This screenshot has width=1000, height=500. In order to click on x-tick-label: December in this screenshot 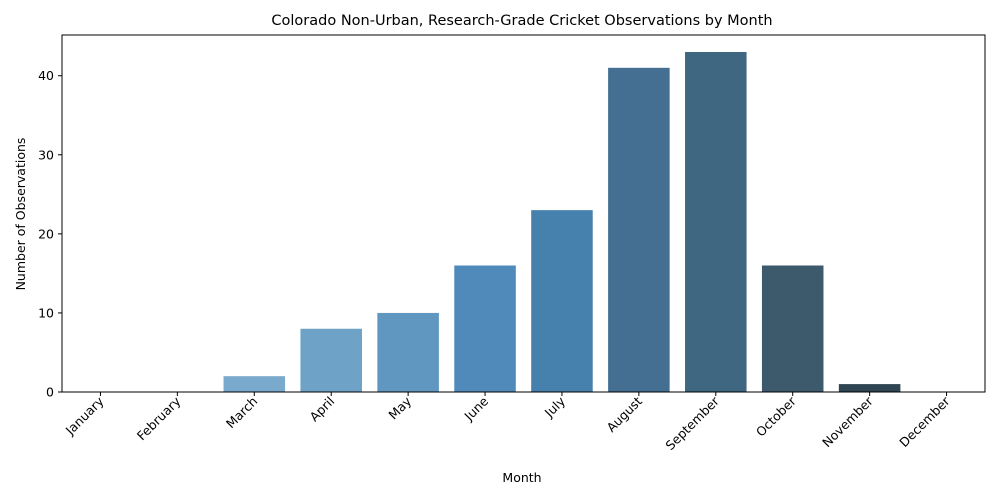, I will do `click(924, 421)`.